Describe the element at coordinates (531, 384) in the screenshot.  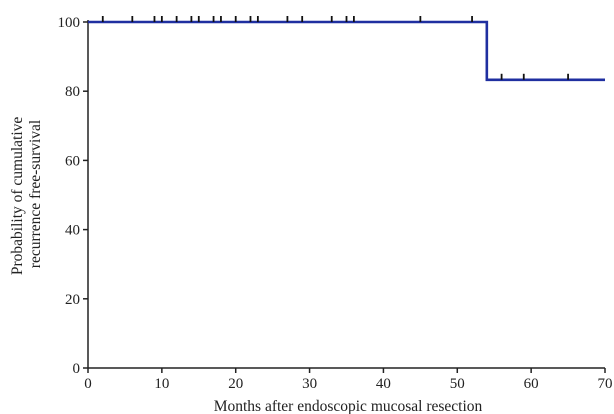
I see `x-tick-label-60: 60` at that location.